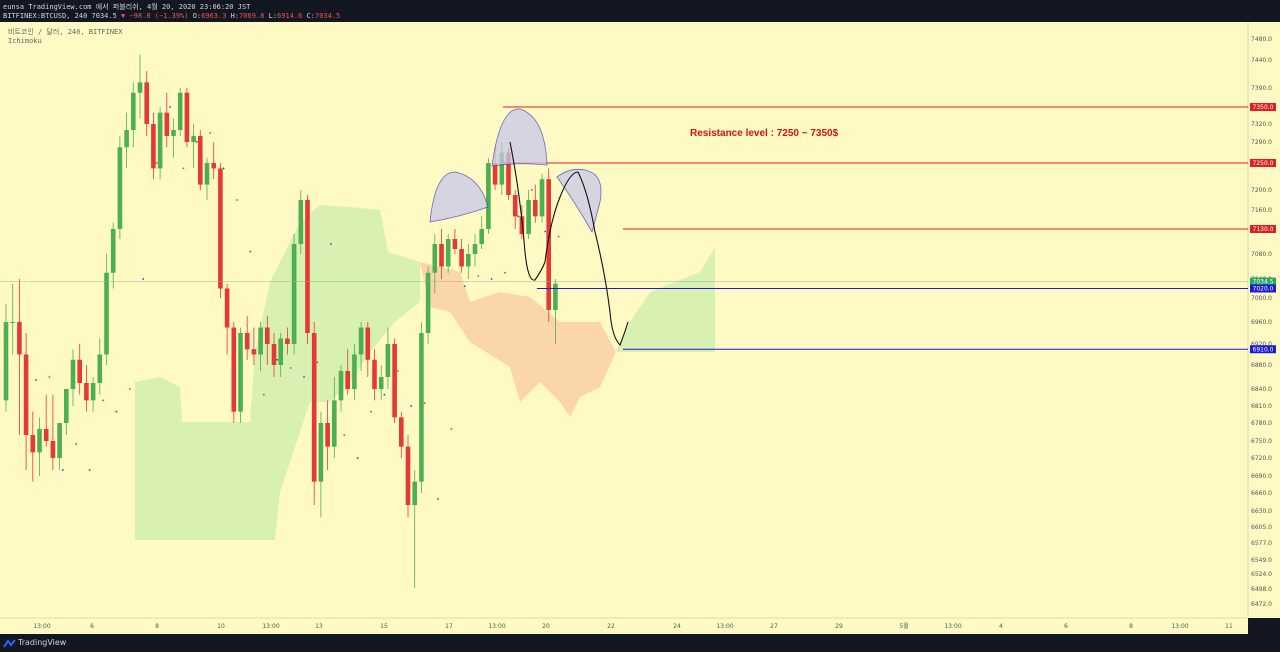 The height and width of the screenshot is (652, 1280). I want to click on left-shoulder-arc, so click(459, 197).